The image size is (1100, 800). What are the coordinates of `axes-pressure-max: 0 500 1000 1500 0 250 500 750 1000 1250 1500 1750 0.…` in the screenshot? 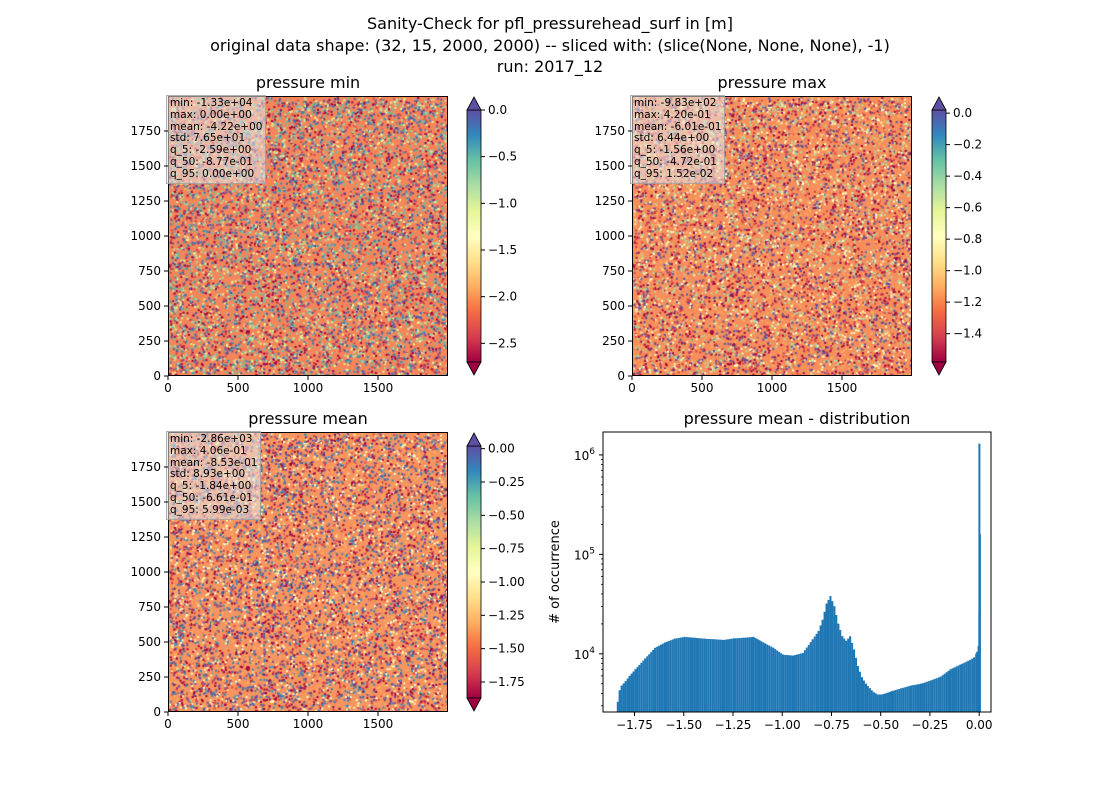 It's located at (788, 245).